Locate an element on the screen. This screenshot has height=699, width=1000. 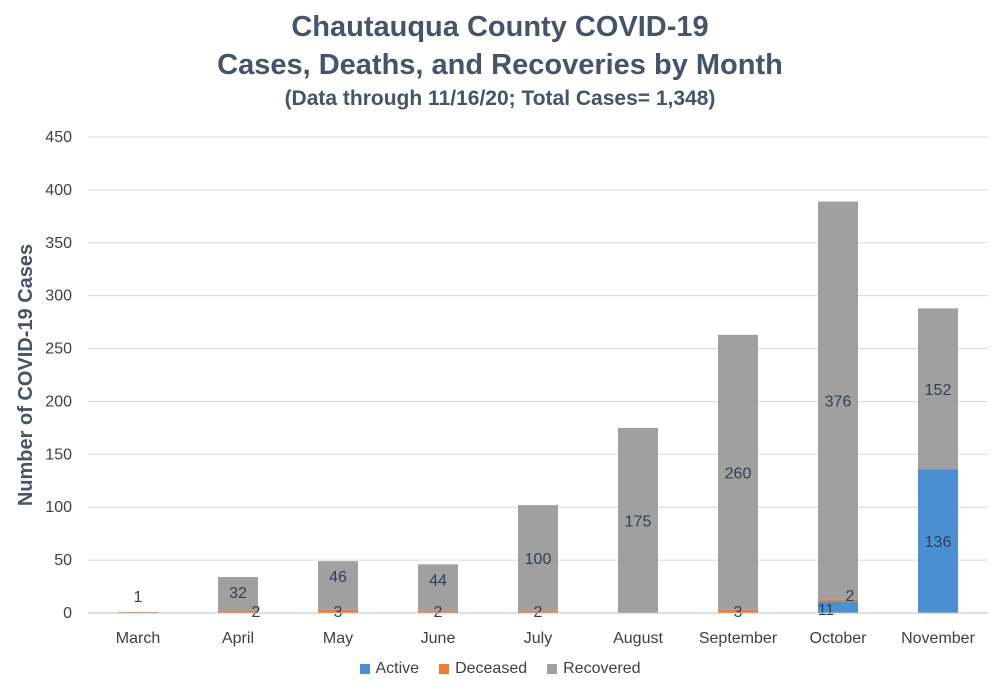
legend: Active Deceased Recovered is located at coordinates (500, 669).